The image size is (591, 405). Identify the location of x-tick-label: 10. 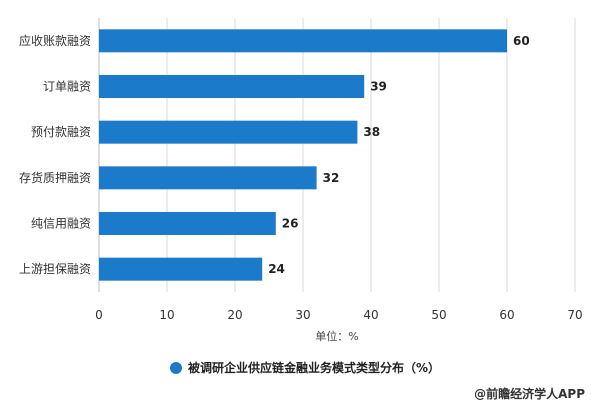
(166, 315).